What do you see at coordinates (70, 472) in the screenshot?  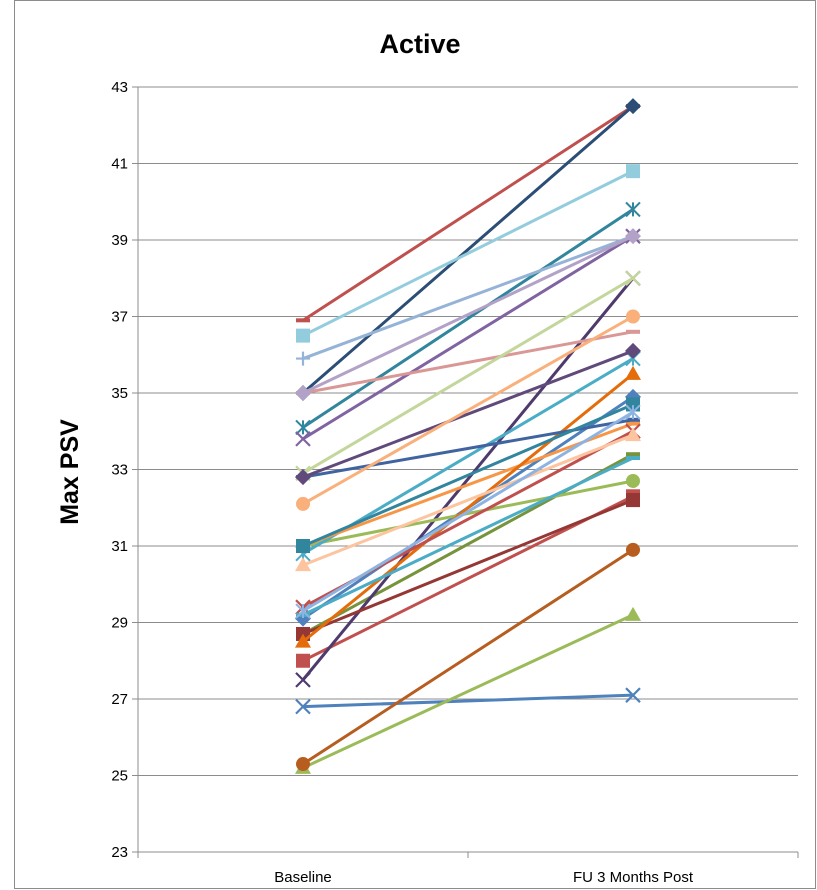 I see `y-axis-label: Max PSV` at bounding box center [70, 472].